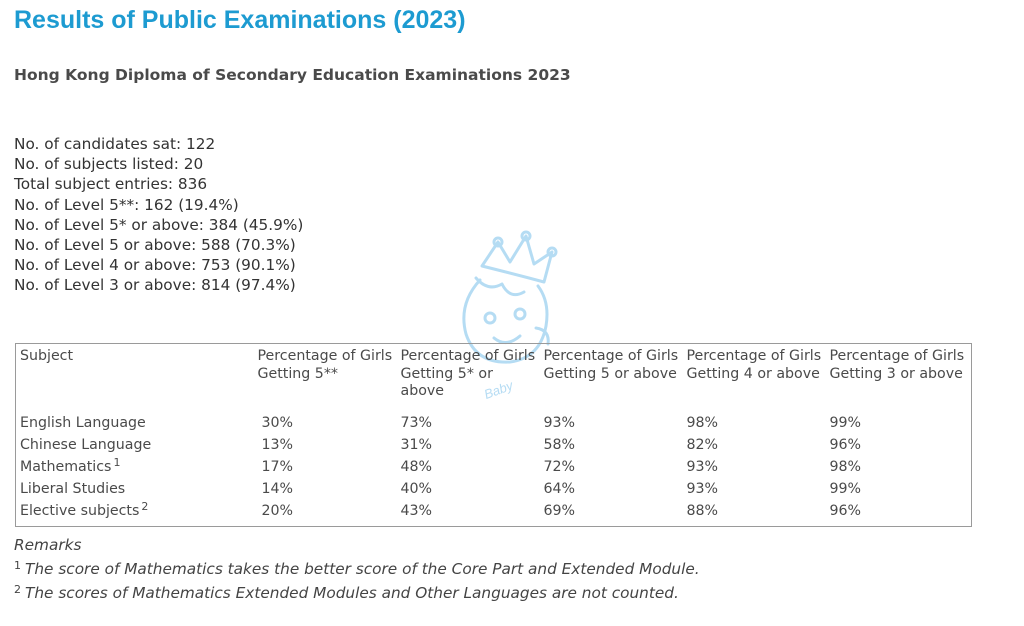 Image resolution: width=1024 pixels, height=626 pixels. What do you see at coordinates (494, 490) in the screenshot?
I see `table-row: Liberal Studies 14% 40% 64% 93% 99%` at bounding box center [494, 490].